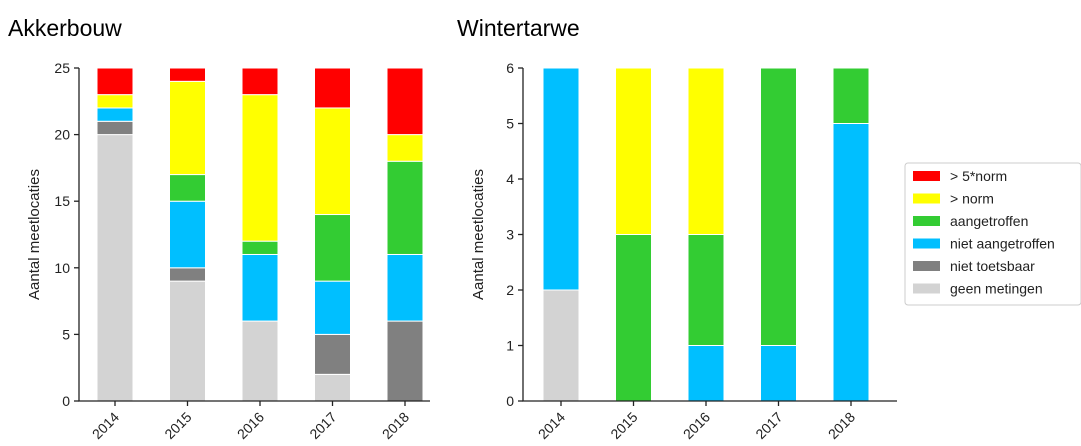 The image size is (1081, 446). I want to click on legend-label-gt-5xnorm: > 5*norm, so click(978, 176).